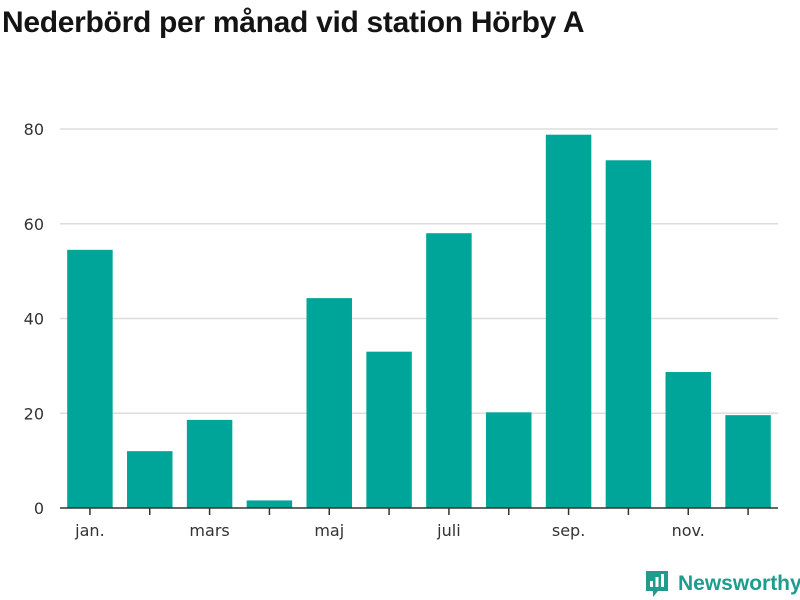 This screenshot has height=600, width=800. Describe the element at coordinates (209, 530) in the screenshot. I see `x-tick-label: mars` at that location.